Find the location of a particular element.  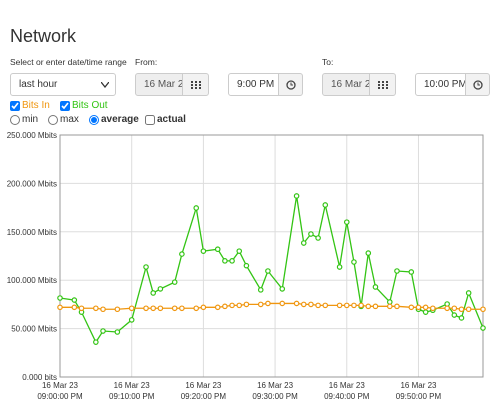

from-label: From: is located at coordinates (146, 62).